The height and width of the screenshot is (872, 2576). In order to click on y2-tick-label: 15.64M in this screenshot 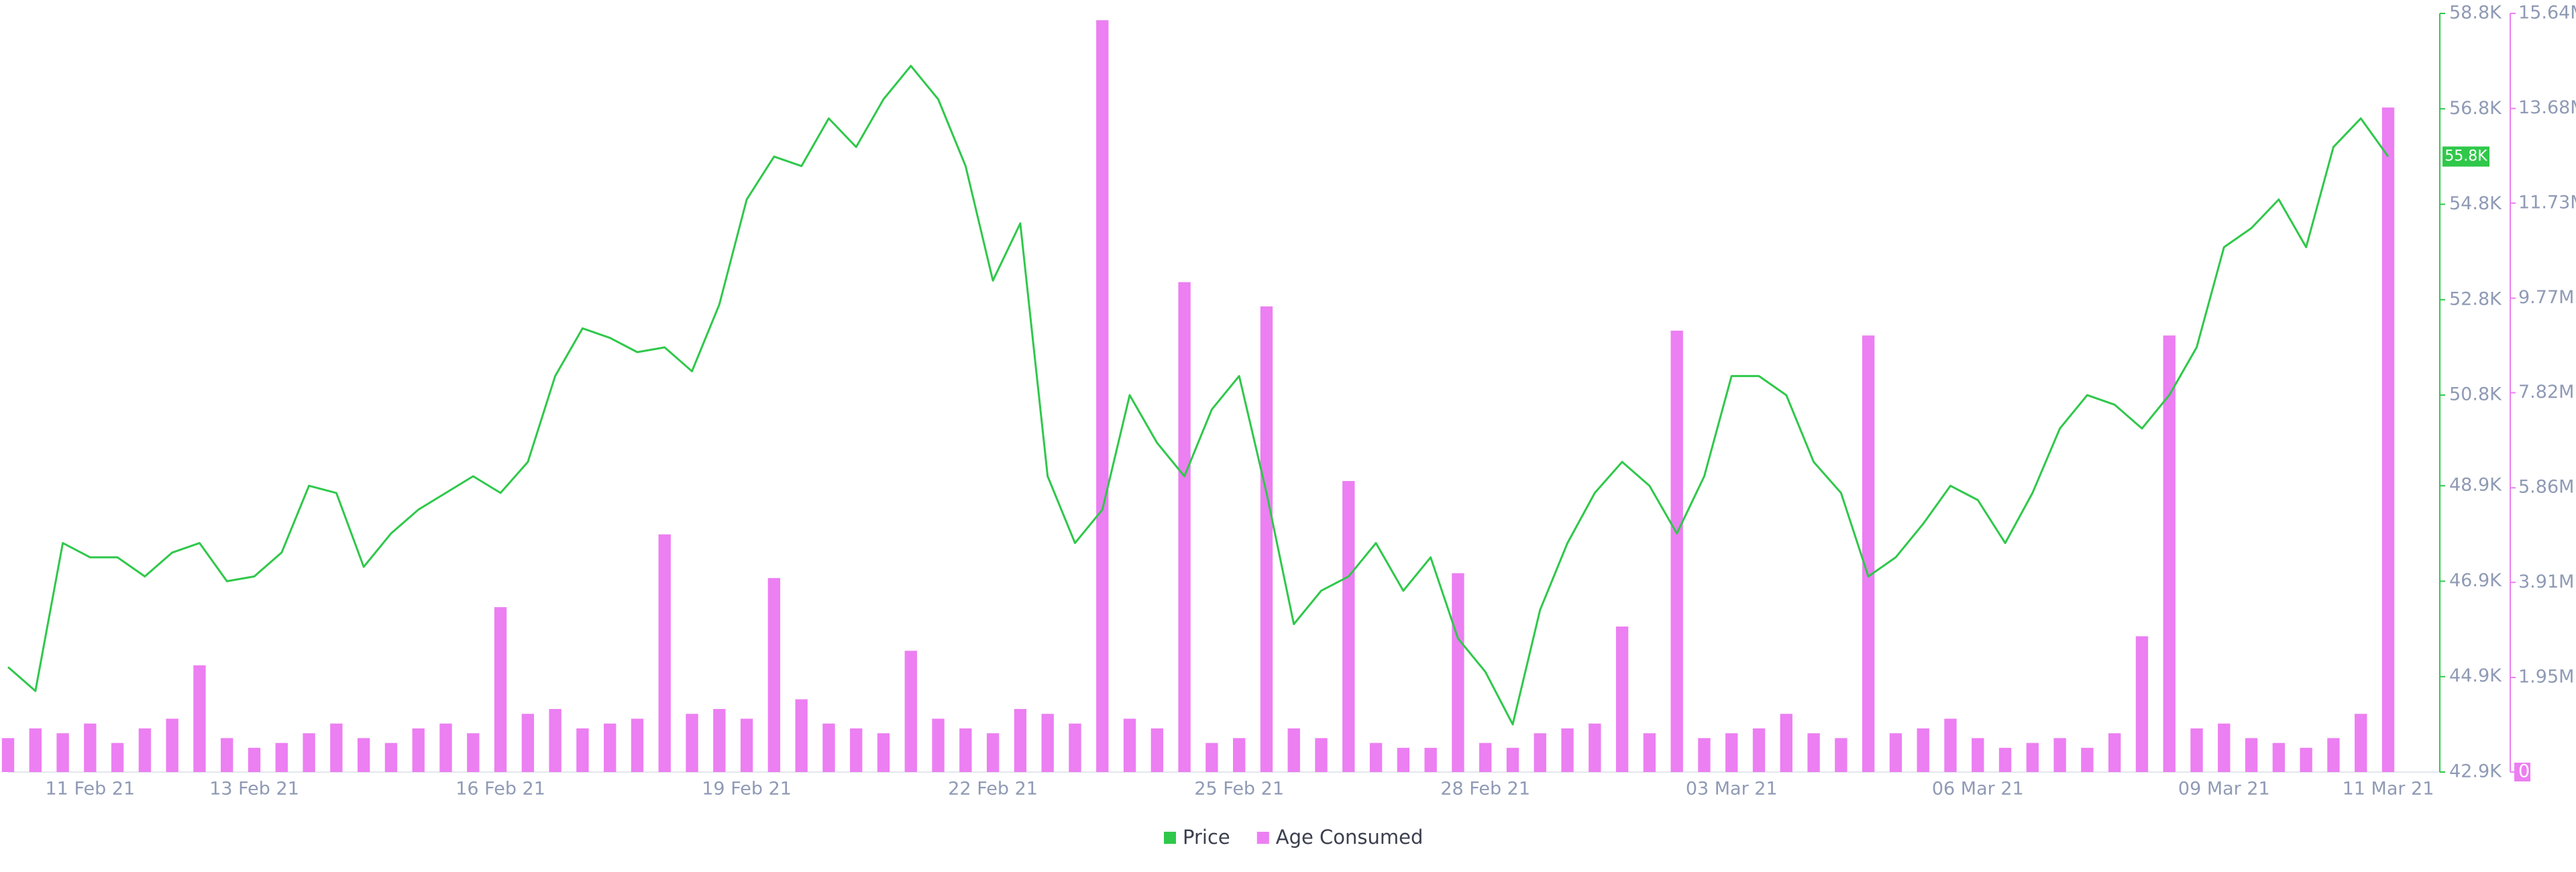, I will do `click(2547, 13)`.